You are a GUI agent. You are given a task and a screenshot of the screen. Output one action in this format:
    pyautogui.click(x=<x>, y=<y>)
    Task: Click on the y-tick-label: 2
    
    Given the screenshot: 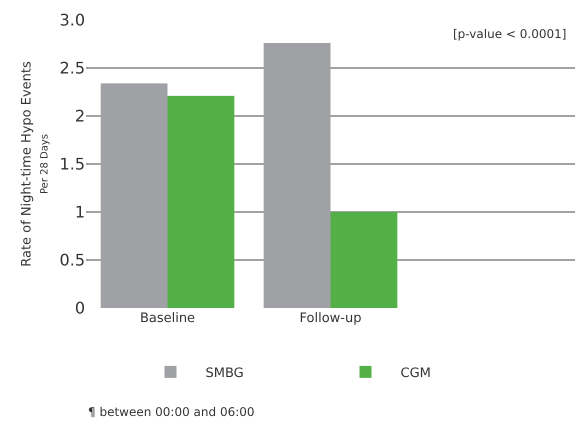 What is the action you would take?
    pyautogui.click(x=79, y=116)
    